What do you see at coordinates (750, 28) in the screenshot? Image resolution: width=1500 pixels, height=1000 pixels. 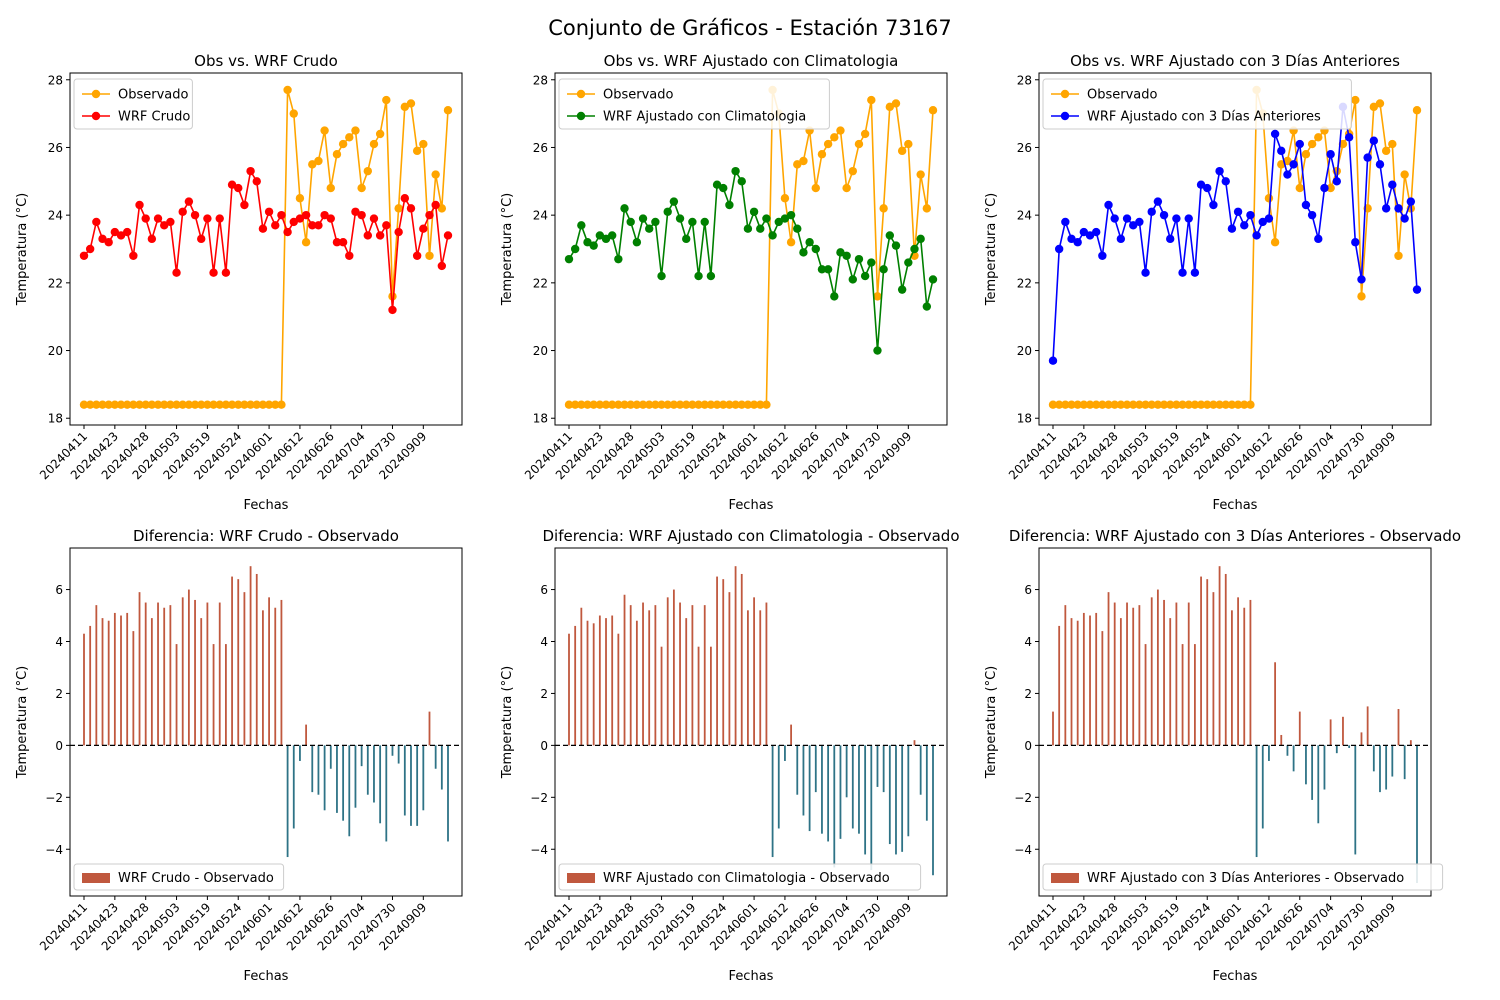 I see `figure-suptitle: Conjunto de Gráficos - Estación 73167` at bounding box center [750, 28].